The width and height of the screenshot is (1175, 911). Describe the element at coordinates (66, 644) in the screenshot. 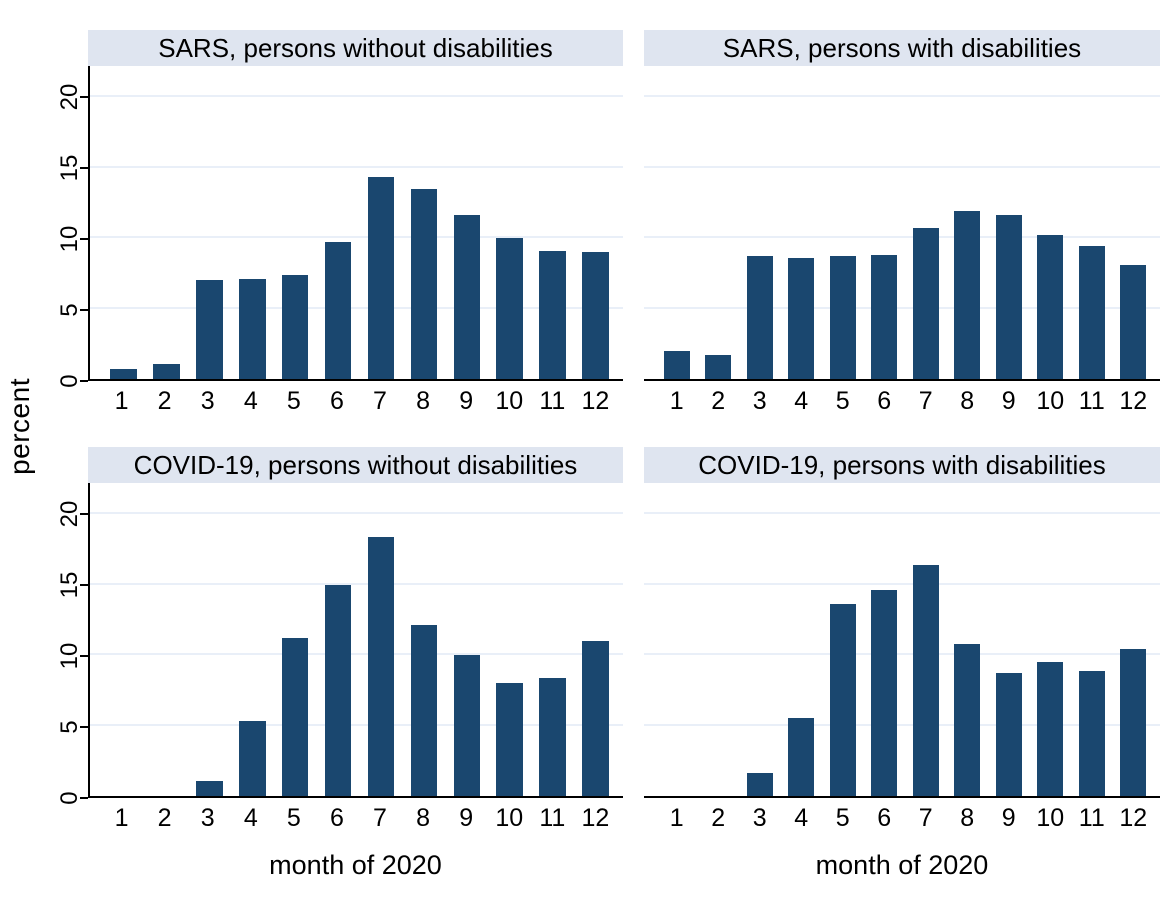

I see `y-axis-gutter: 0 5 10 15 20` at that location.